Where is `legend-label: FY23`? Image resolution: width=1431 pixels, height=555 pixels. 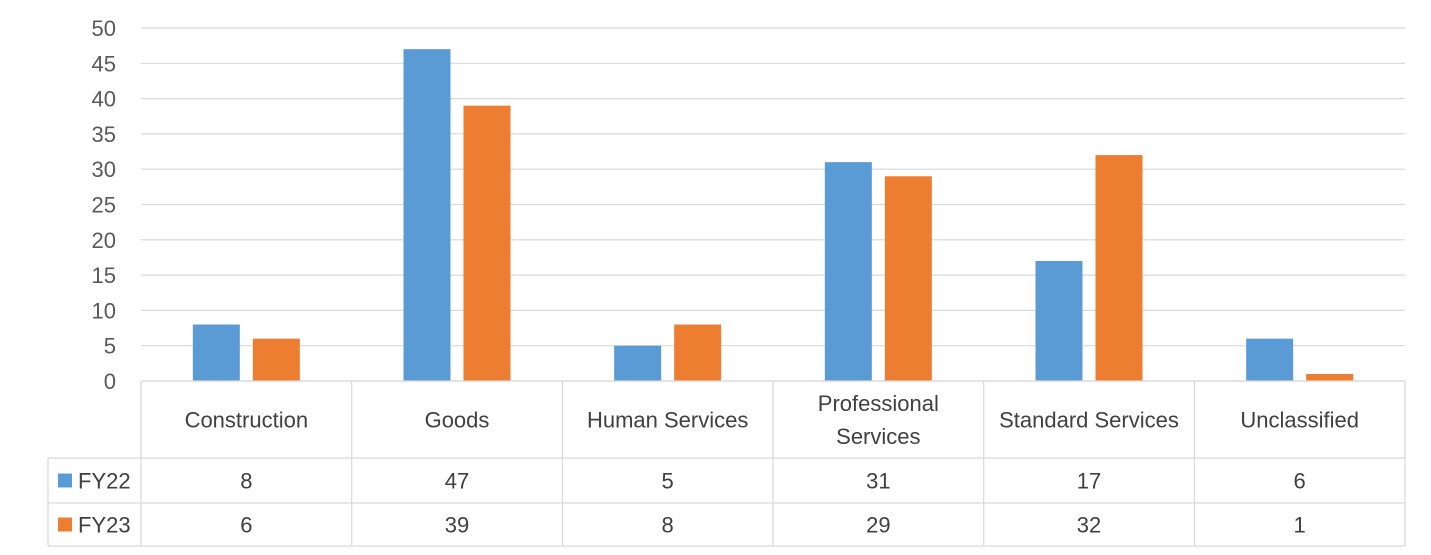
legend-label: FY23 is located at coordinates (104, 525).